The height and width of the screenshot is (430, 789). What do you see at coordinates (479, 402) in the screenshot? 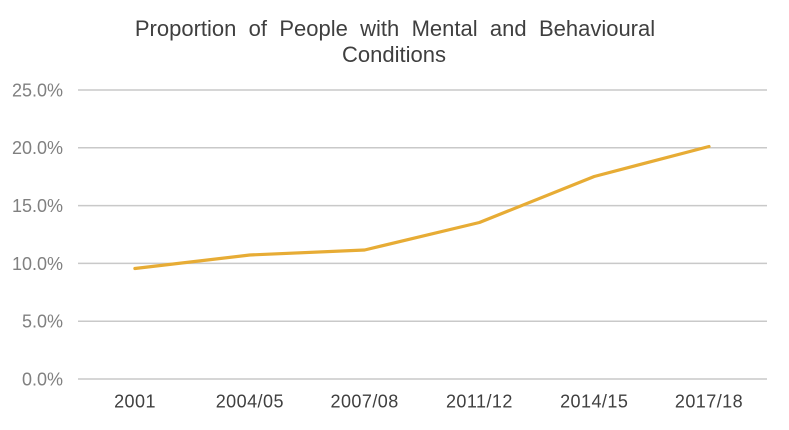
I see `svg-text: 2011/12` at bounding box center [479, 402].